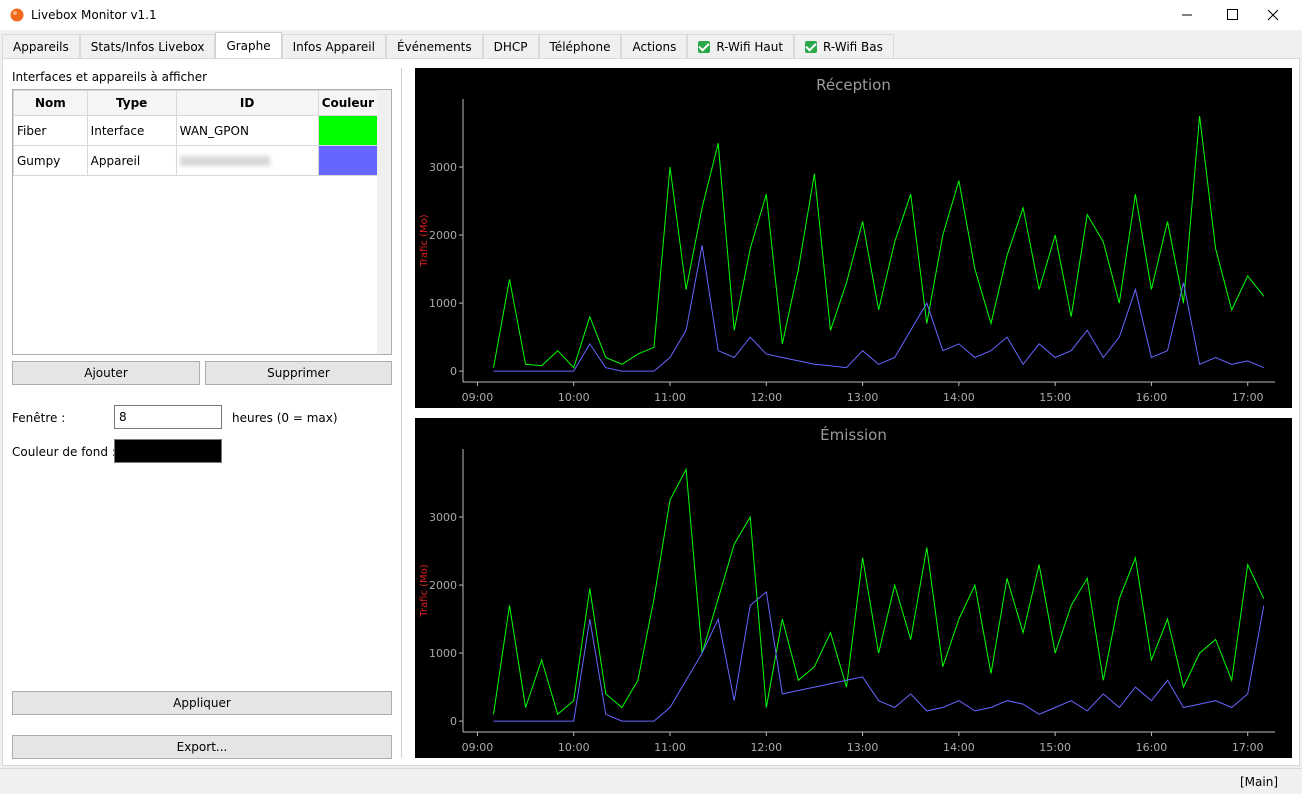  I want to click on tab: Actions, so click(654, 46).